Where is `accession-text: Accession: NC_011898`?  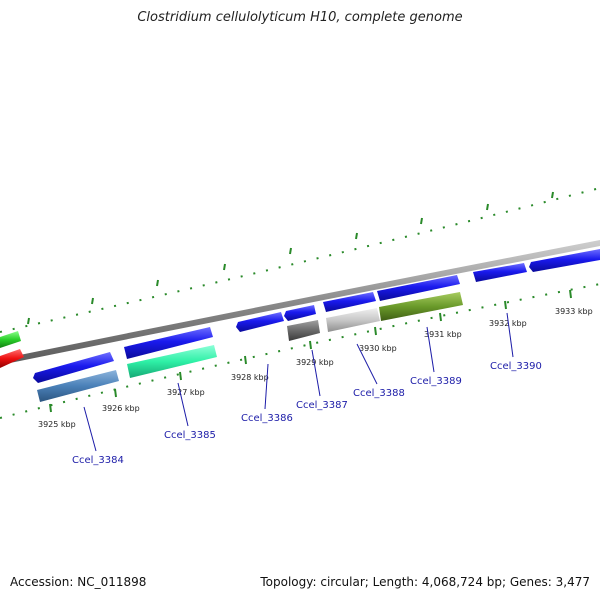 accession-text: Accession: NC_011898 is located at coordinates (78, 582).